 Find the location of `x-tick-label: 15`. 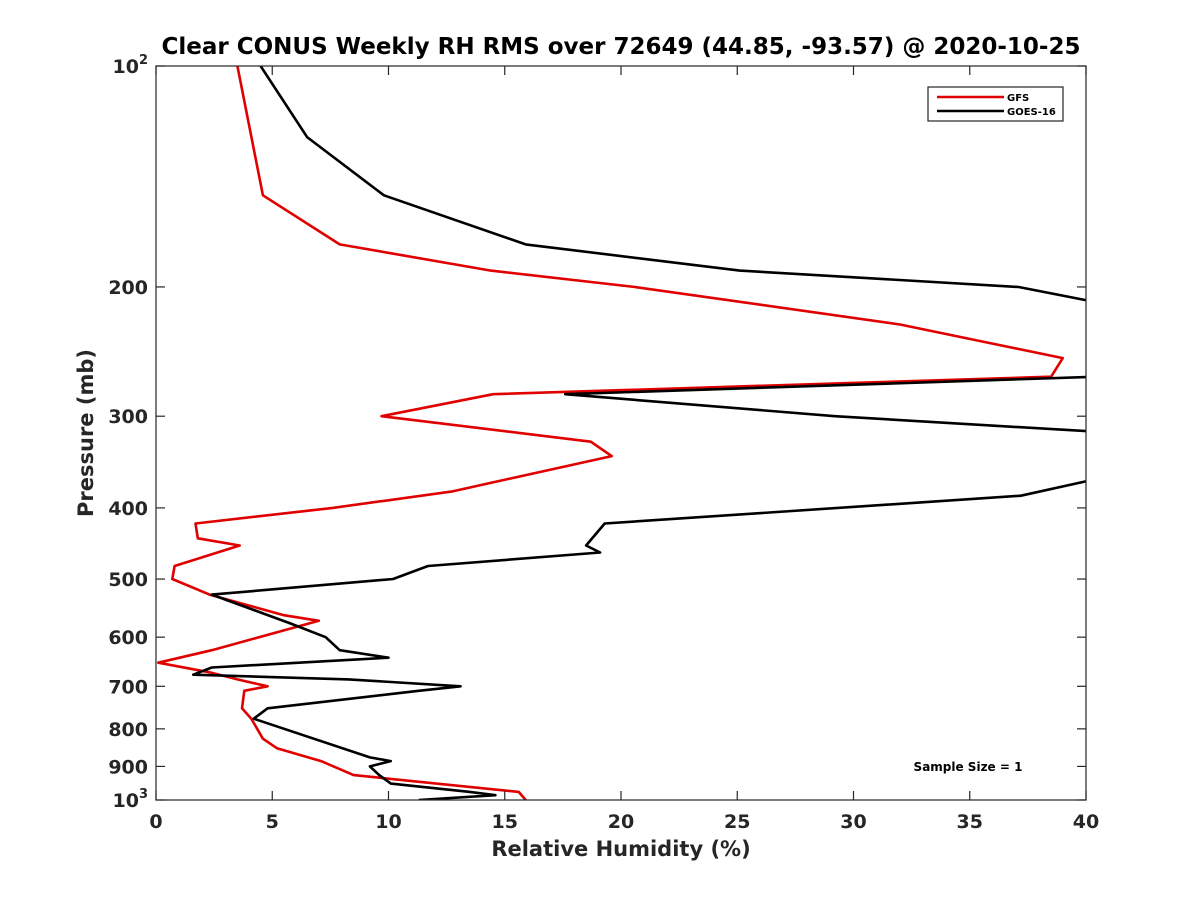

x-tick-label: 15 is located at coordinates (505, 822).